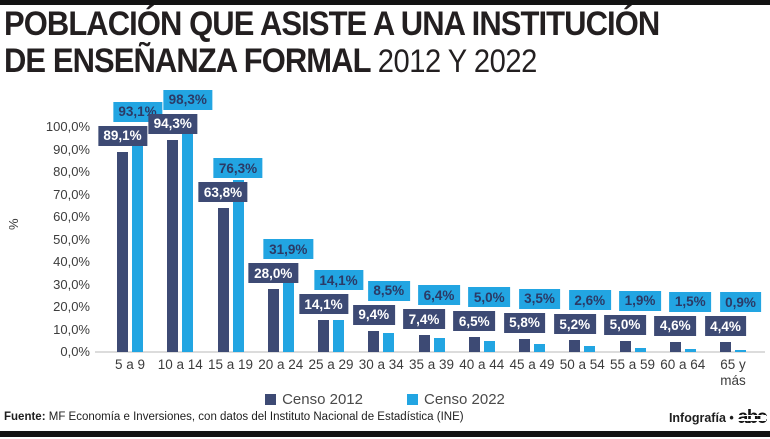 Image resolution: width=770 pixels, height=439 pixels. Describe the element at coordinates (71, 261) in the screenshot. I see `y-axis-tick-label: 40,0%` at that location.